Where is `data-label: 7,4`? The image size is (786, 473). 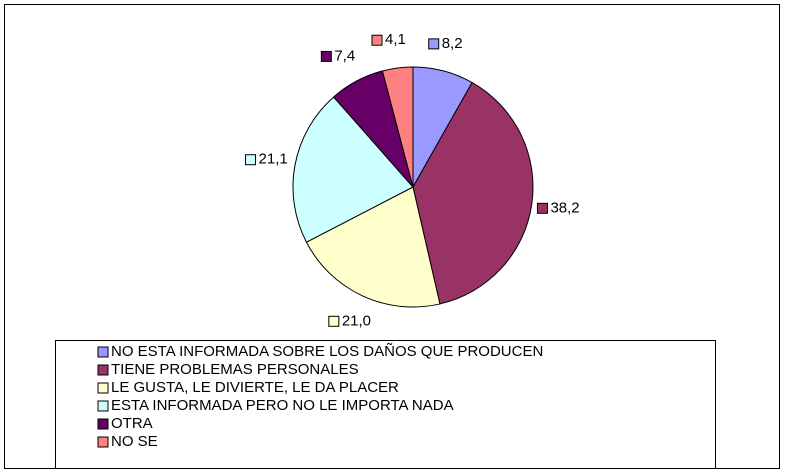
data-label: 7,4 is located at coordinates (344, 55).